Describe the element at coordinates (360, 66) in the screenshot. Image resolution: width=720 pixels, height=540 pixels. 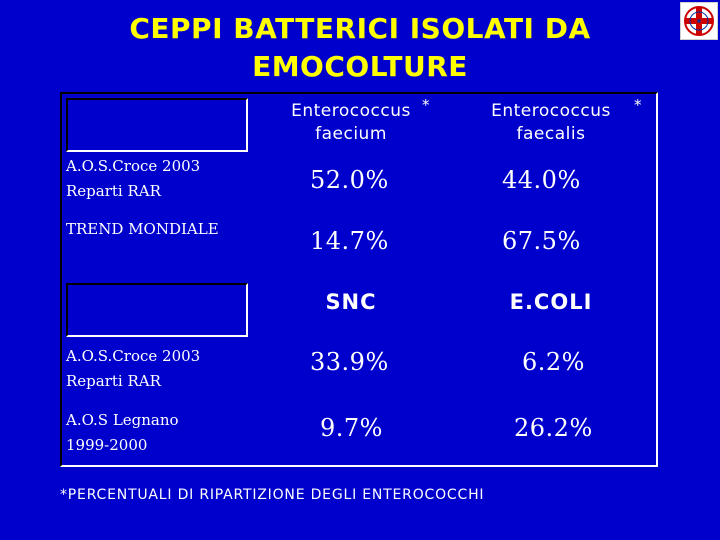
I see `slide-title-line2: EMOCOLTURE` at that location.